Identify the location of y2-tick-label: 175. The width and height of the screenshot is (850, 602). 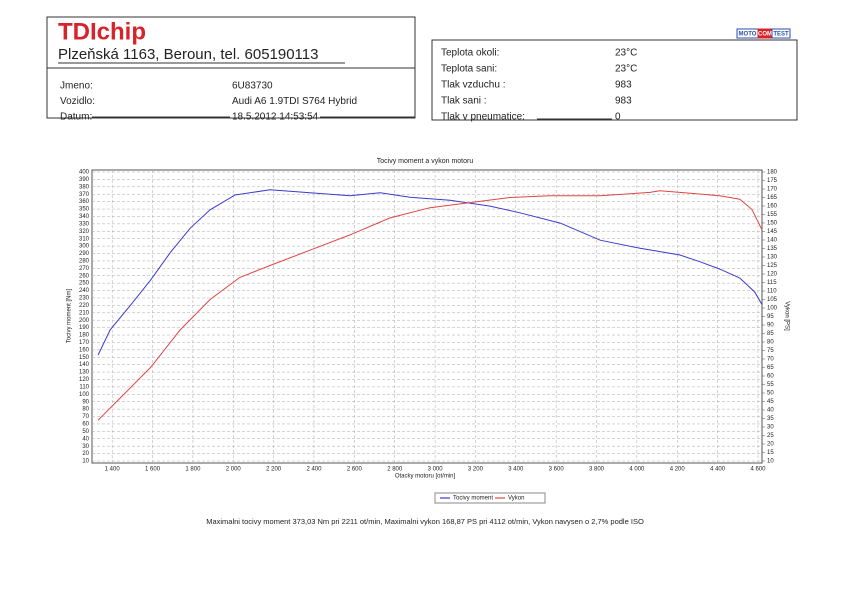
(772, 181).